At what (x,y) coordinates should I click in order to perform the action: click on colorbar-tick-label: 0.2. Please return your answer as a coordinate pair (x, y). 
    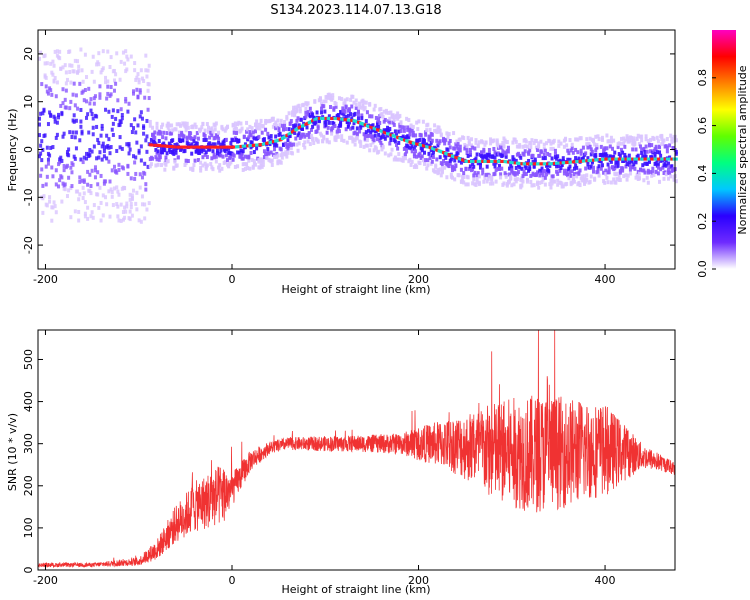
    Looking at the image, I should click on (702, 221).